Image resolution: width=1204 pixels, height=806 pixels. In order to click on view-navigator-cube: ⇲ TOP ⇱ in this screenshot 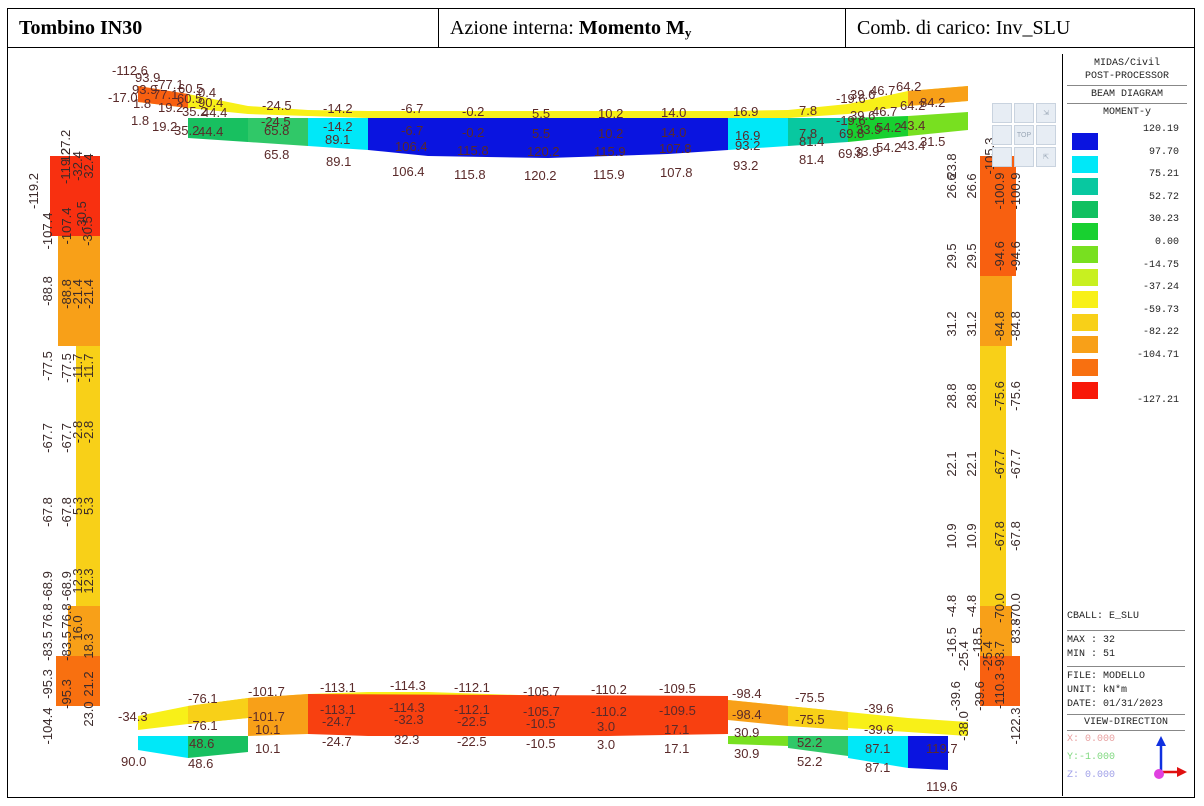, I will do `click(1026, 137)`.